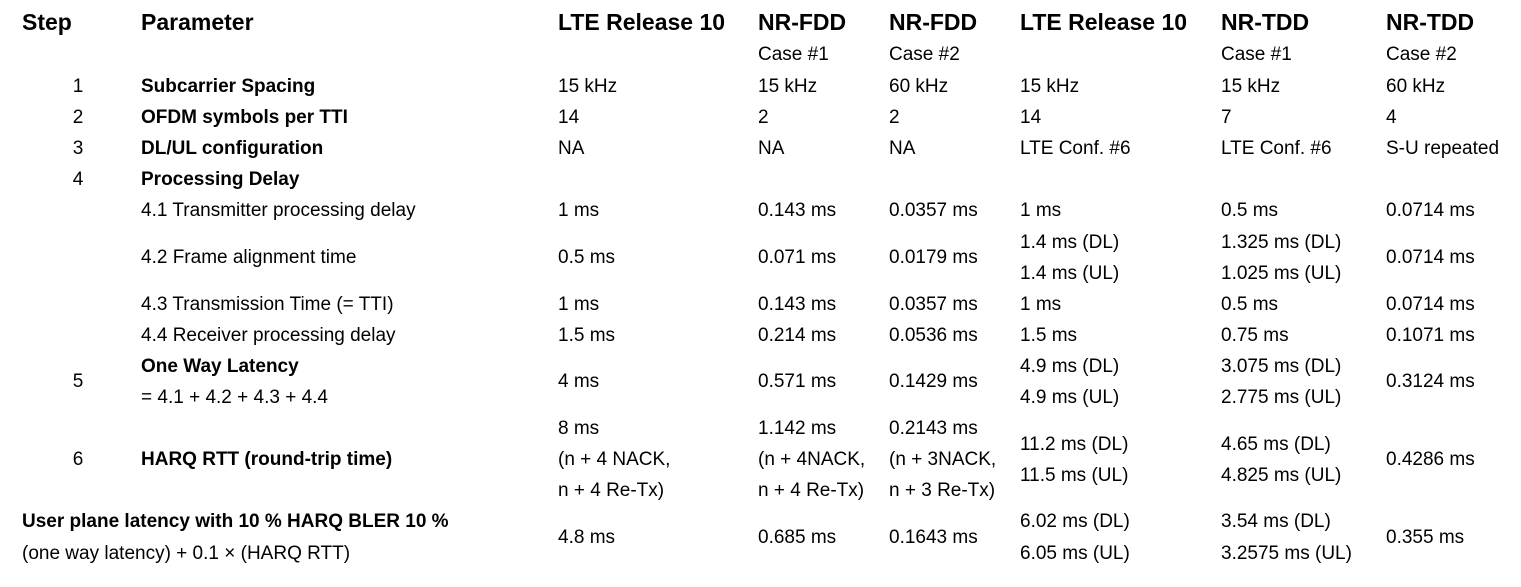 The height and width of the screenshot is (587, 1521). I want to click on step-number: 1, so click(78, 86).